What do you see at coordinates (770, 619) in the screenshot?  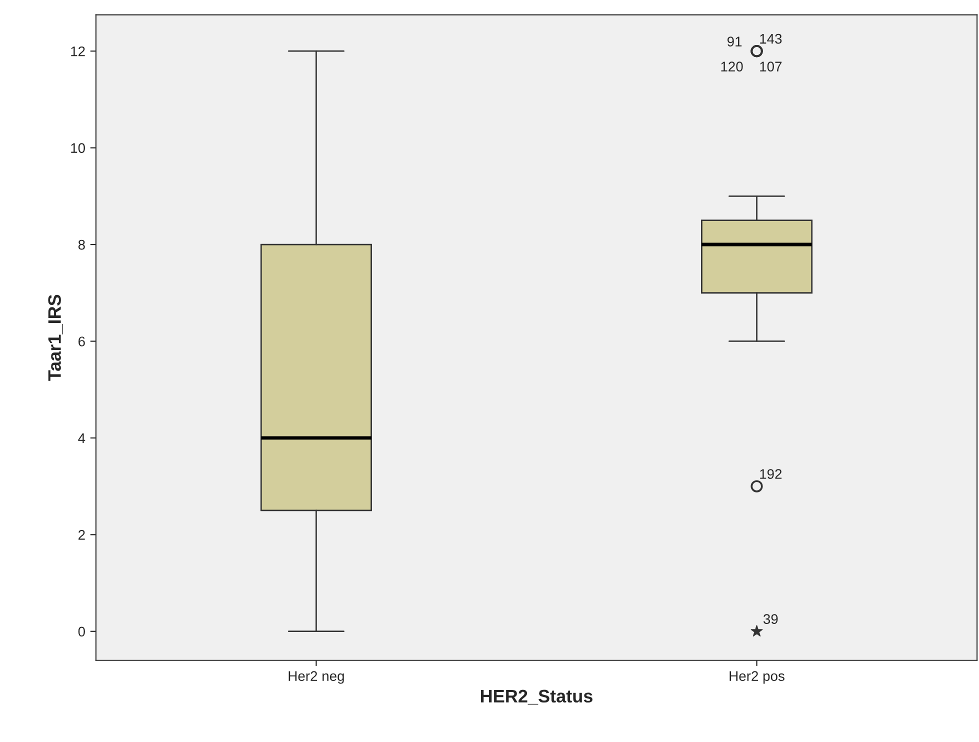 I see `annotation: 39` at bounding box center [770, 619].